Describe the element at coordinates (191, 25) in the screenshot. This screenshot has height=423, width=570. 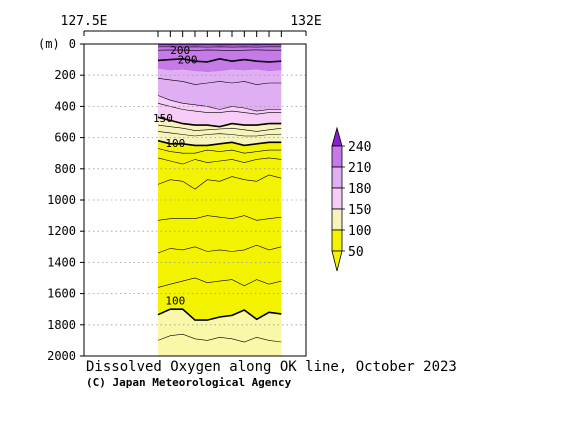
I see `longitude-axis: 127.5E 132E` at that location.